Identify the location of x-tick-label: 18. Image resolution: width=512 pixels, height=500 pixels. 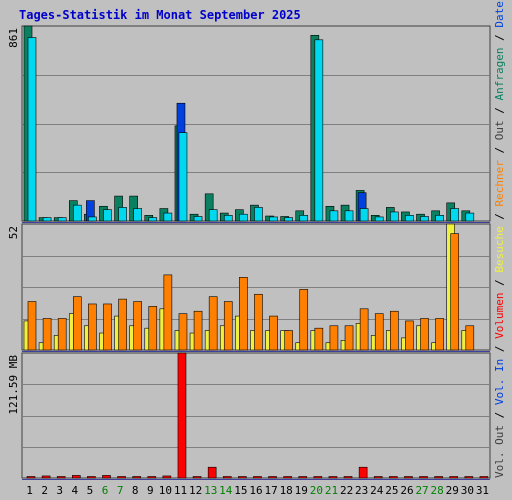
(286, 490).